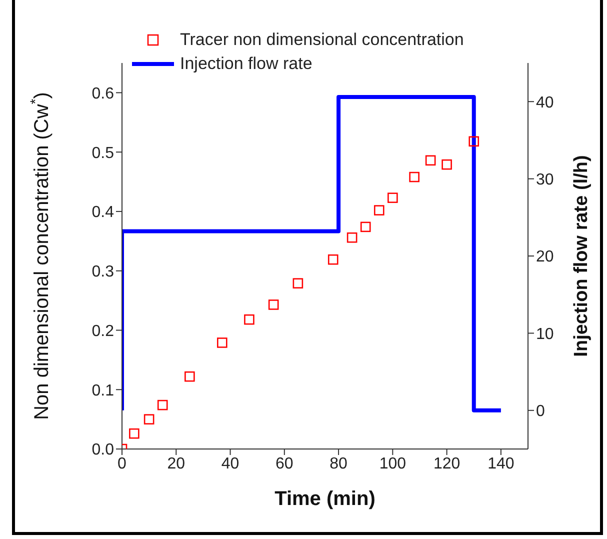 This screenshot has height=539, width=607. I want to click on x-tick-label: 40, so click(230, 463).